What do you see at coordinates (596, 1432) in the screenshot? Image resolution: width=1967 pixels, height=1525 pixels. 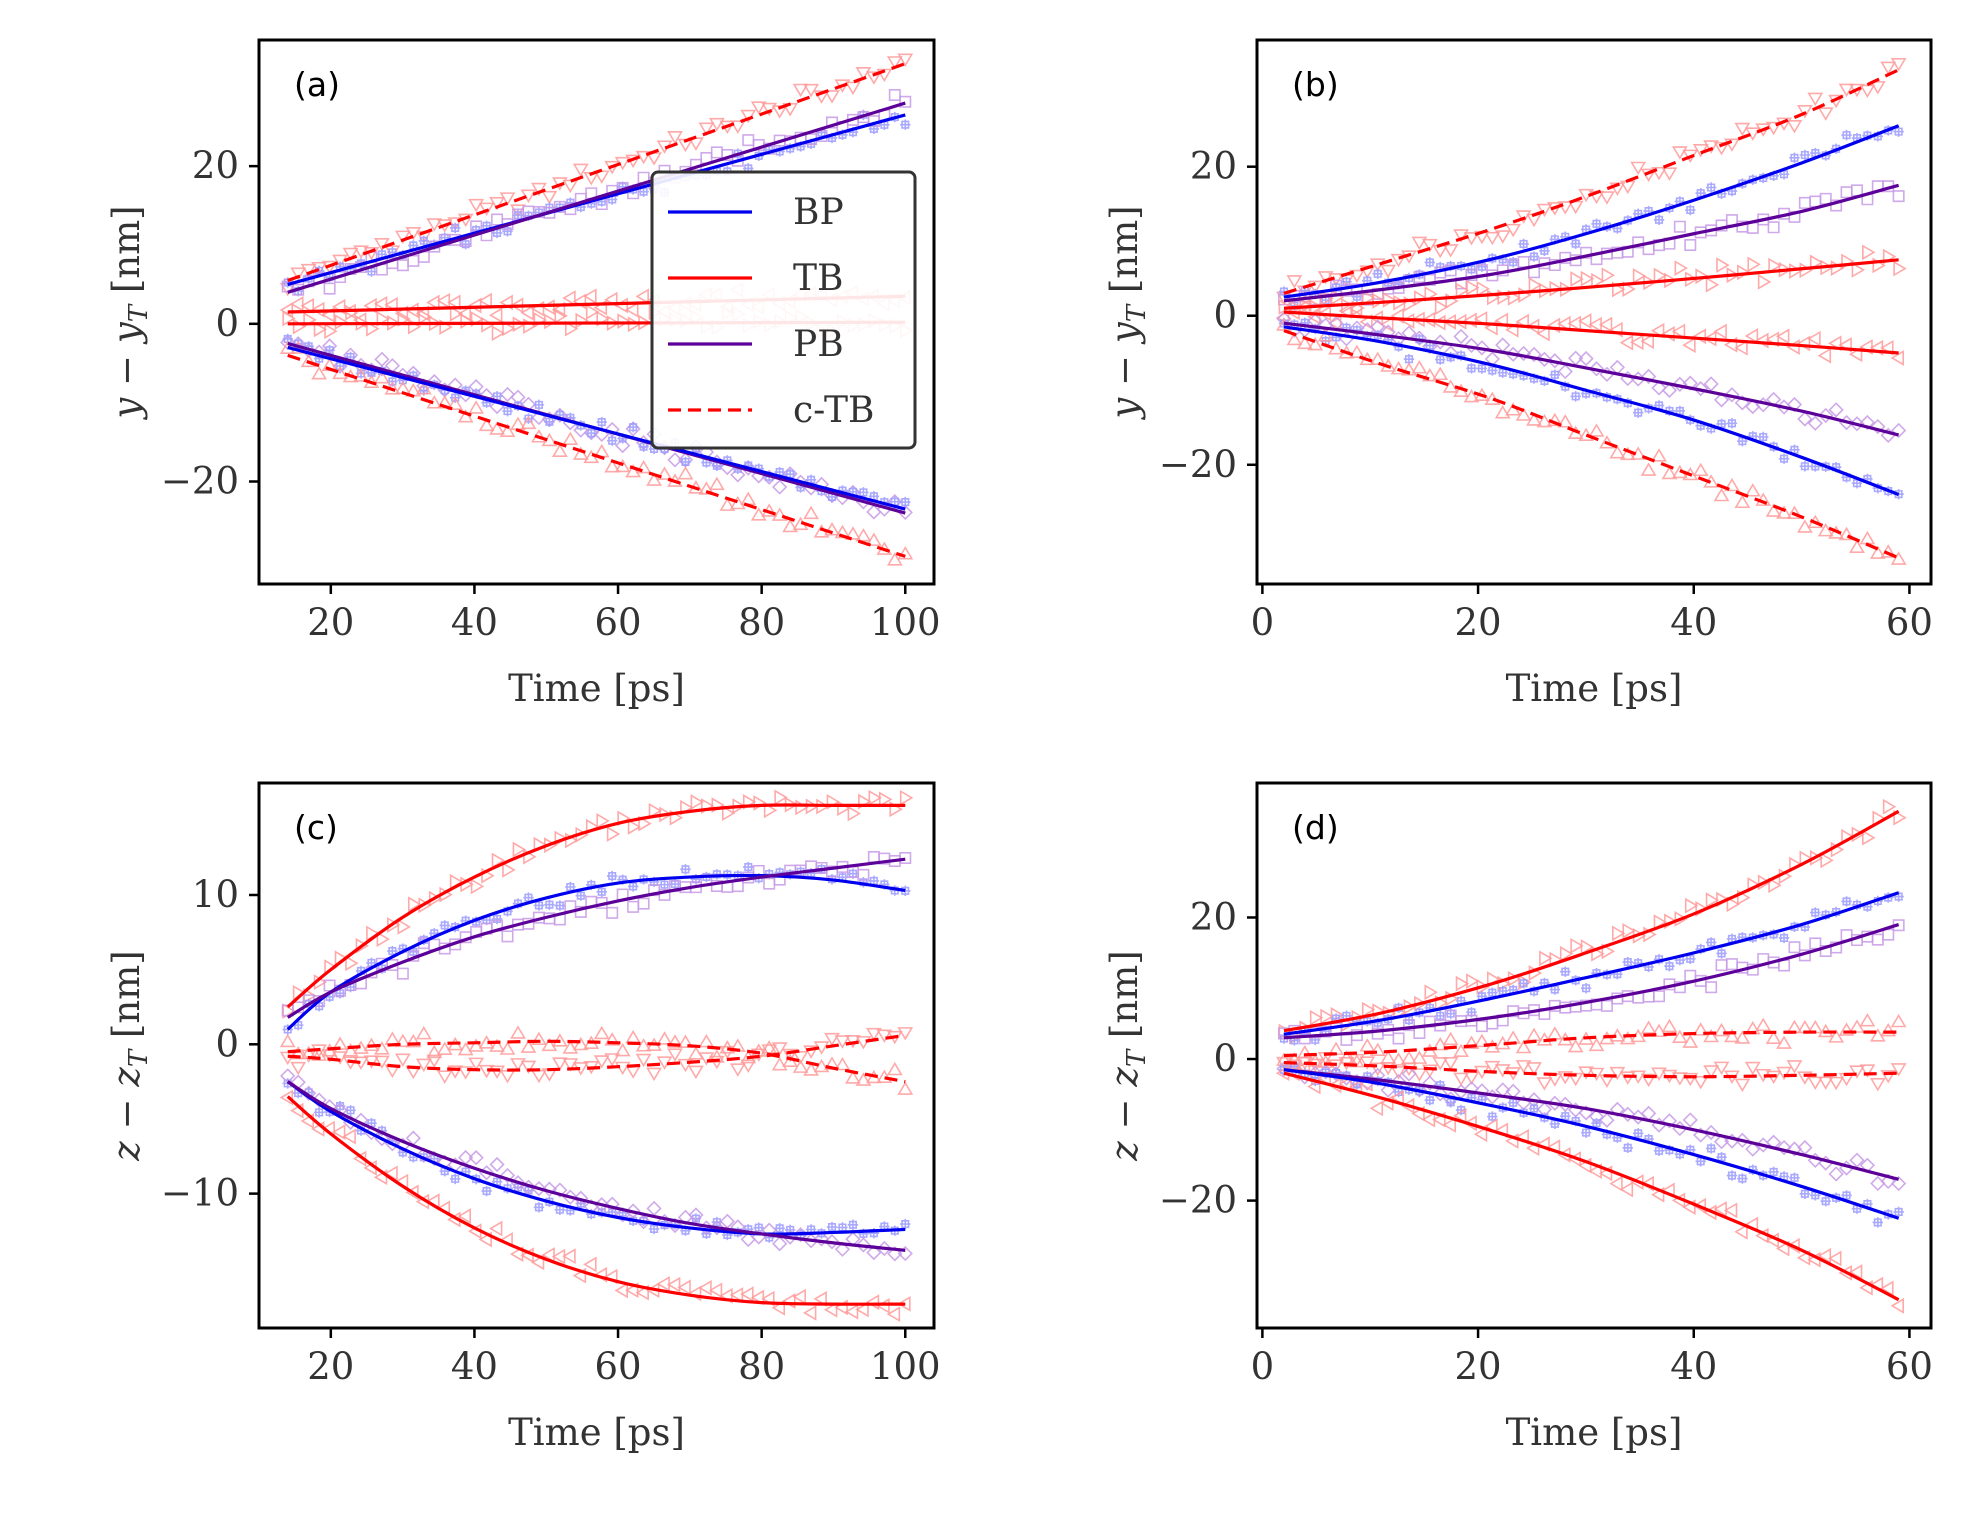 I see `x-axis-label: Time [ps]` at bounding box center [596, 1432].